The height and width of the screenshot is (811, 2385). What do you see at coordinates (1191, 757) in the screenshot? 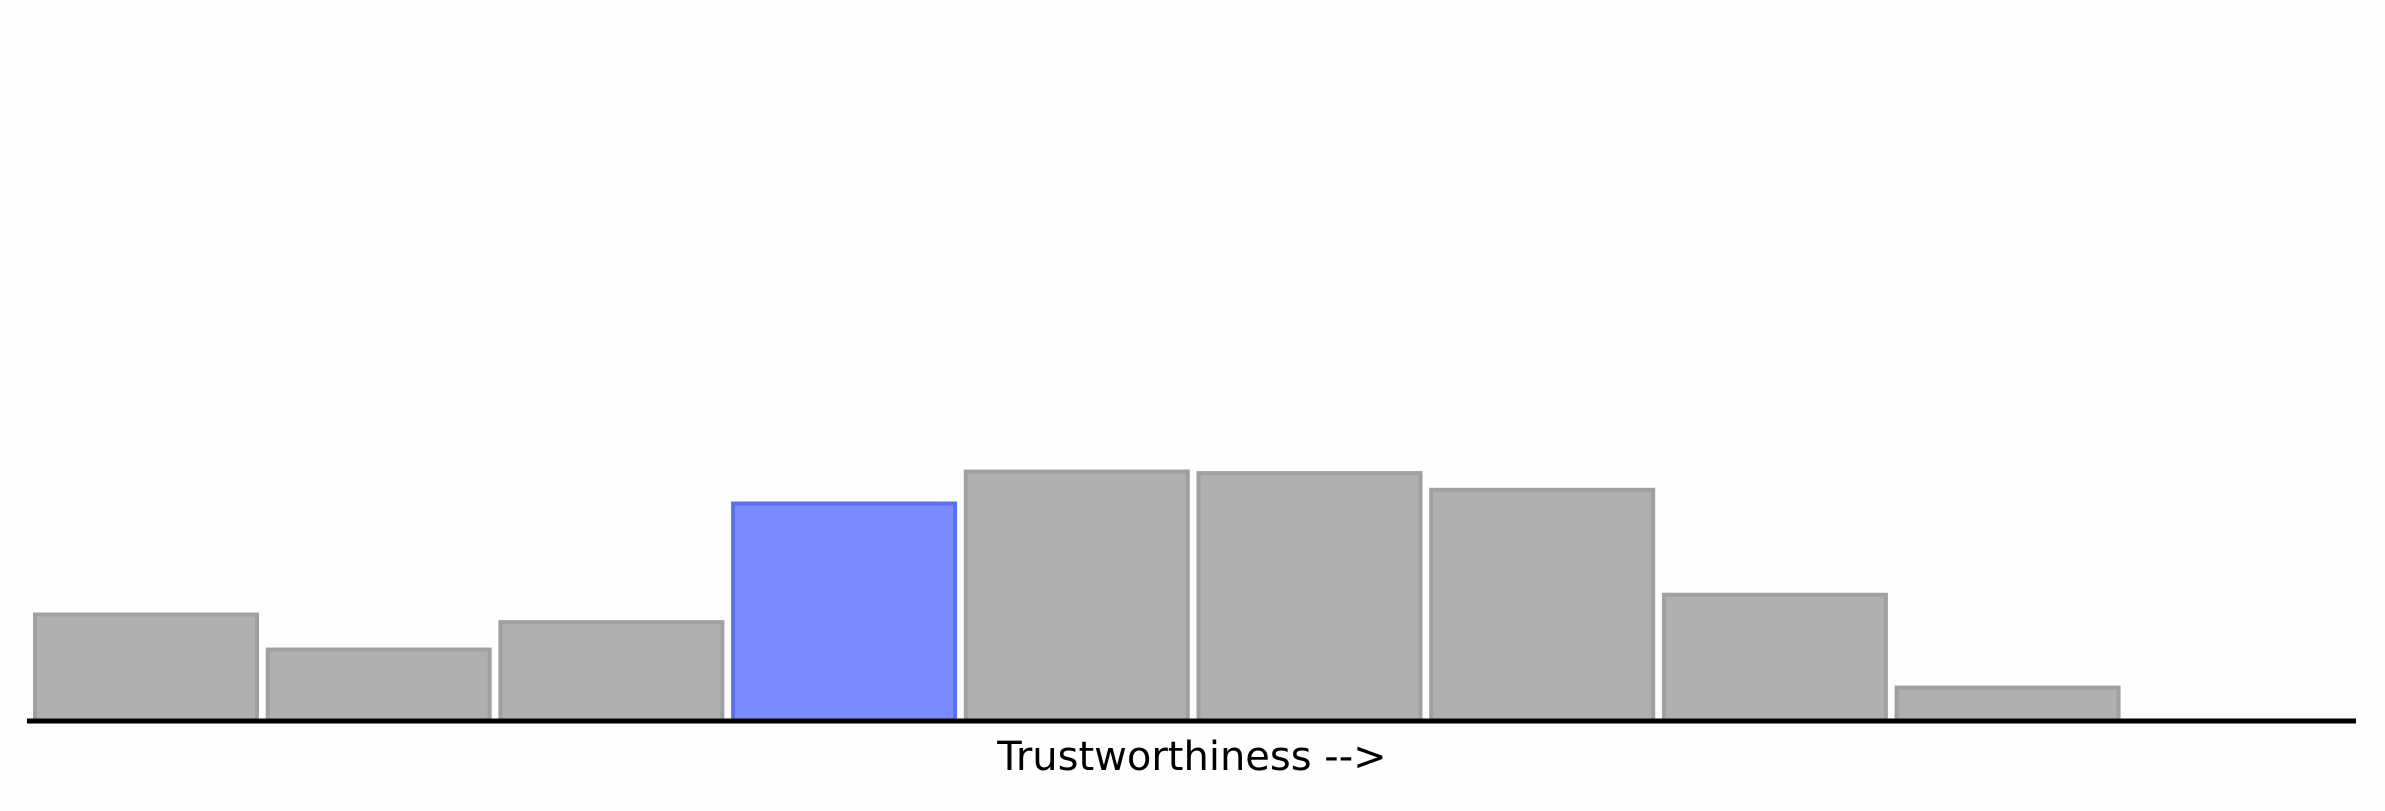
I see `x-axis-label: Trustworthiness -->` at bounding box center [1191, 757].